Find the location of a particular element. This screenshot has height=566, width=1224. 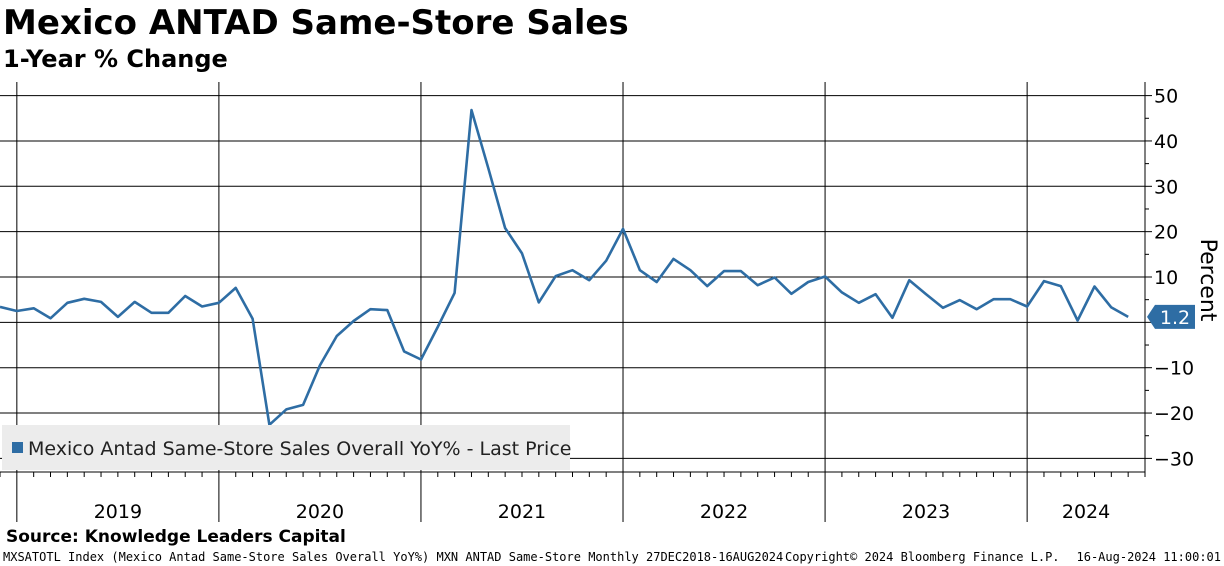

legend-swatch is located at coordinates (17, 447).